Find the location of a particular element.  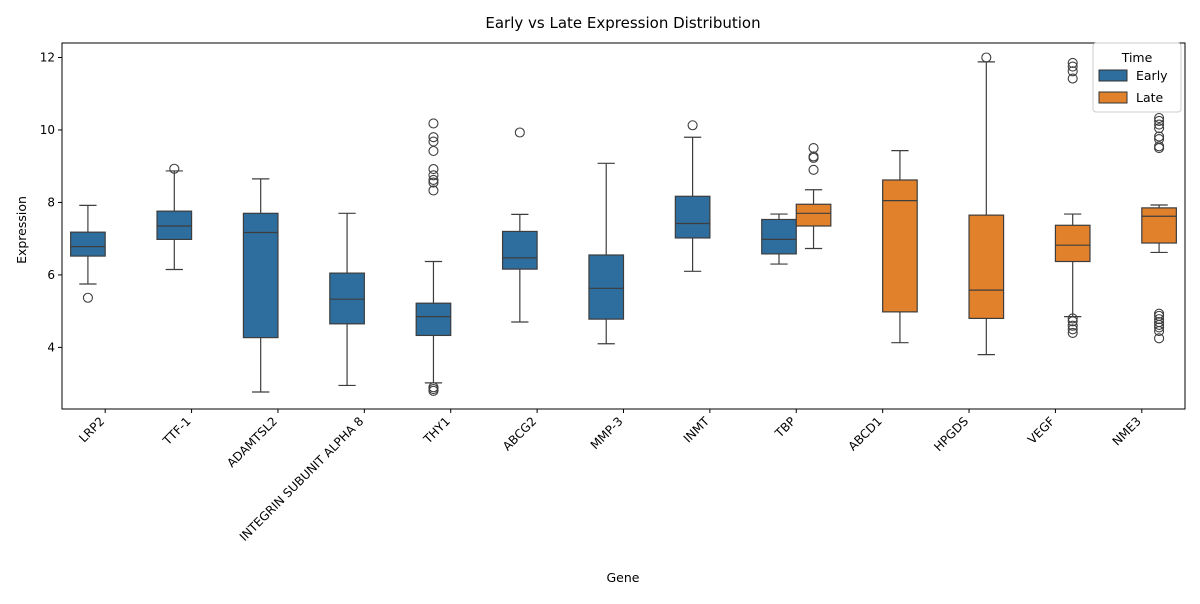

x-tick-label-vegf: VEGF is located at coordinates (1041, 430).